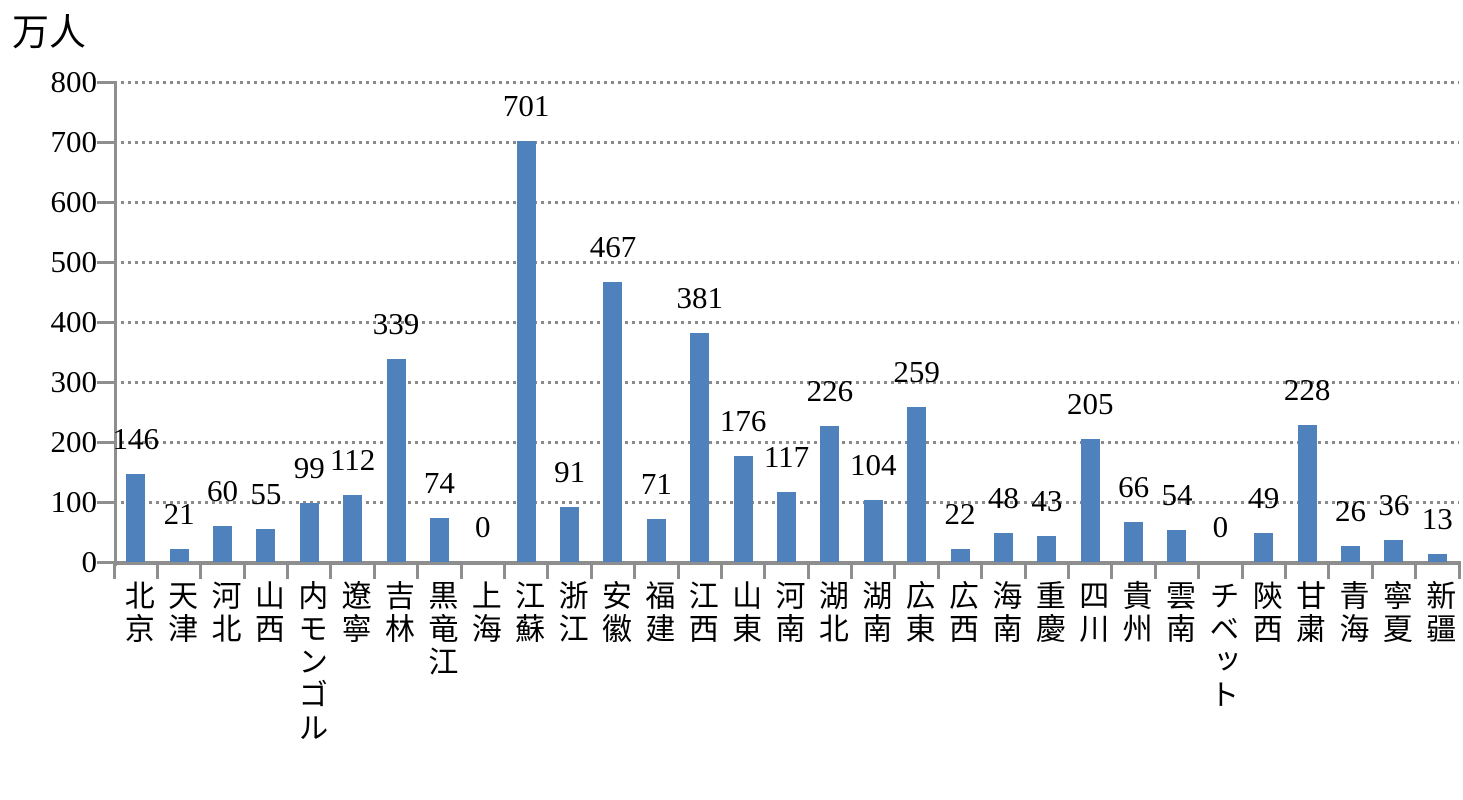  I want to click on bar-value-label: 381, so click(699, 298).